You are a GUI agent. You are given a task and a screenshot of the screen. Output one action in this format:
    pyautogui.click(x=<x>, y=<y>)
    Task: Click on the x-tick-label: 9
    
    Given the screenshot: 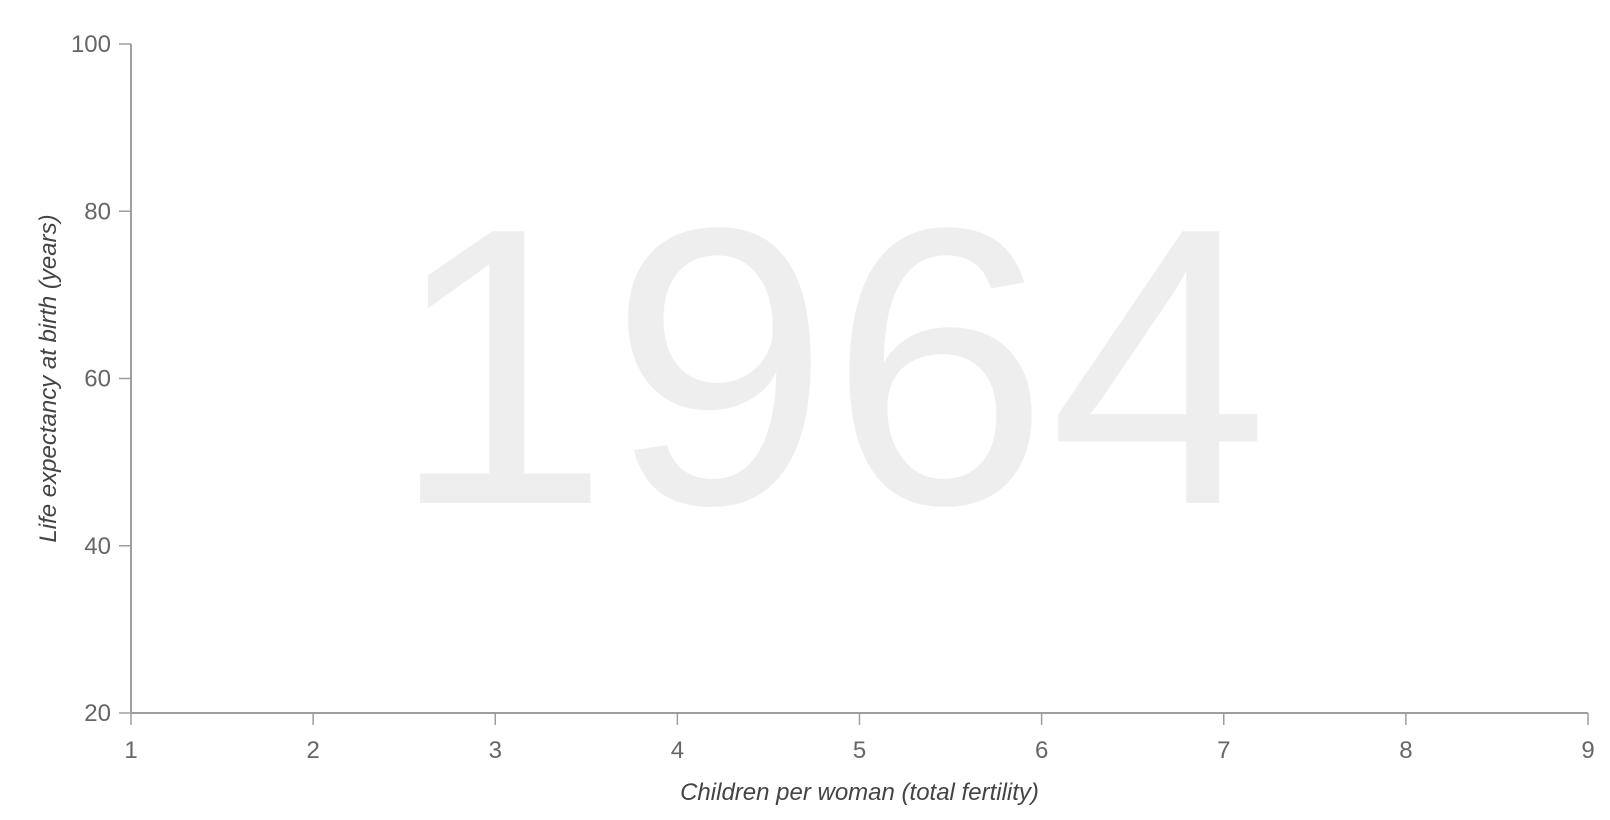 What is the action you would take?
    pyautogui.click(x=1587, y=750)
    